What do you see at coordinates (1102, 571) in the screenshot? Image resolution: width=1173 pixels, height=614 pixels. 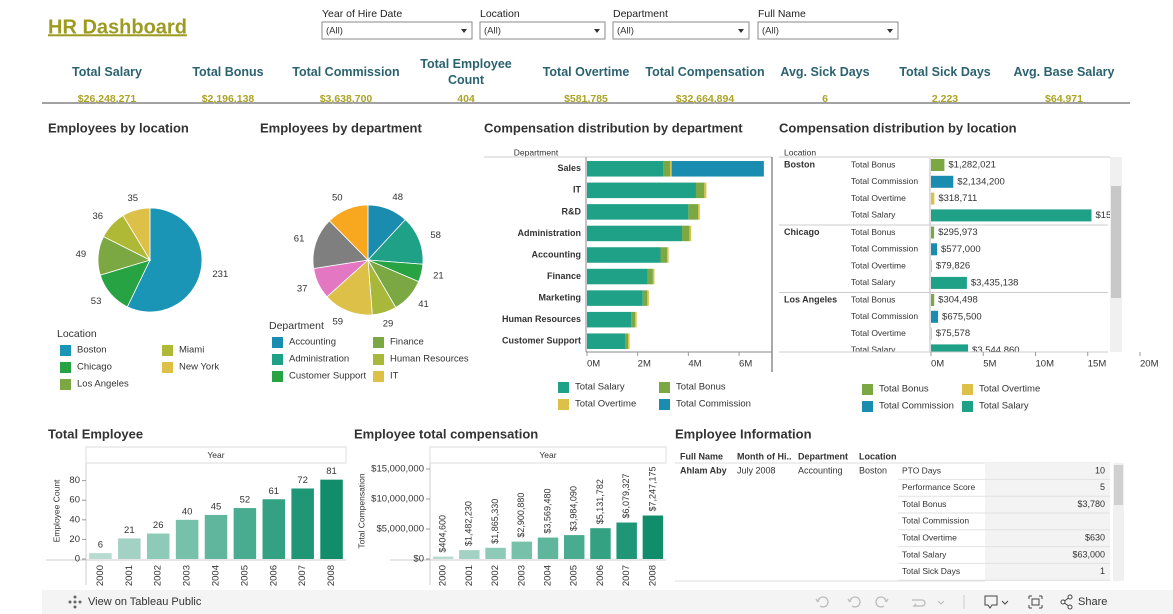 I see `measure-value: 1` at bounding box center [1102, 571].